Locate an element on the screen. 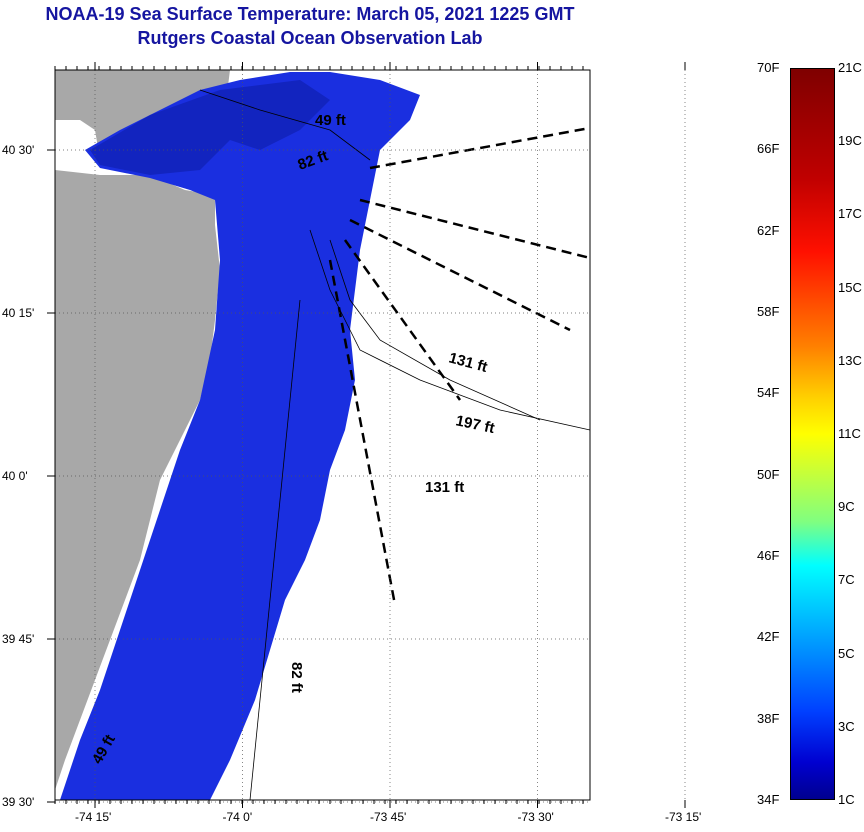 The width and height of the screenshot is (864, 832). colorbar-c-label: 17C is located at coordinates (850, 214).